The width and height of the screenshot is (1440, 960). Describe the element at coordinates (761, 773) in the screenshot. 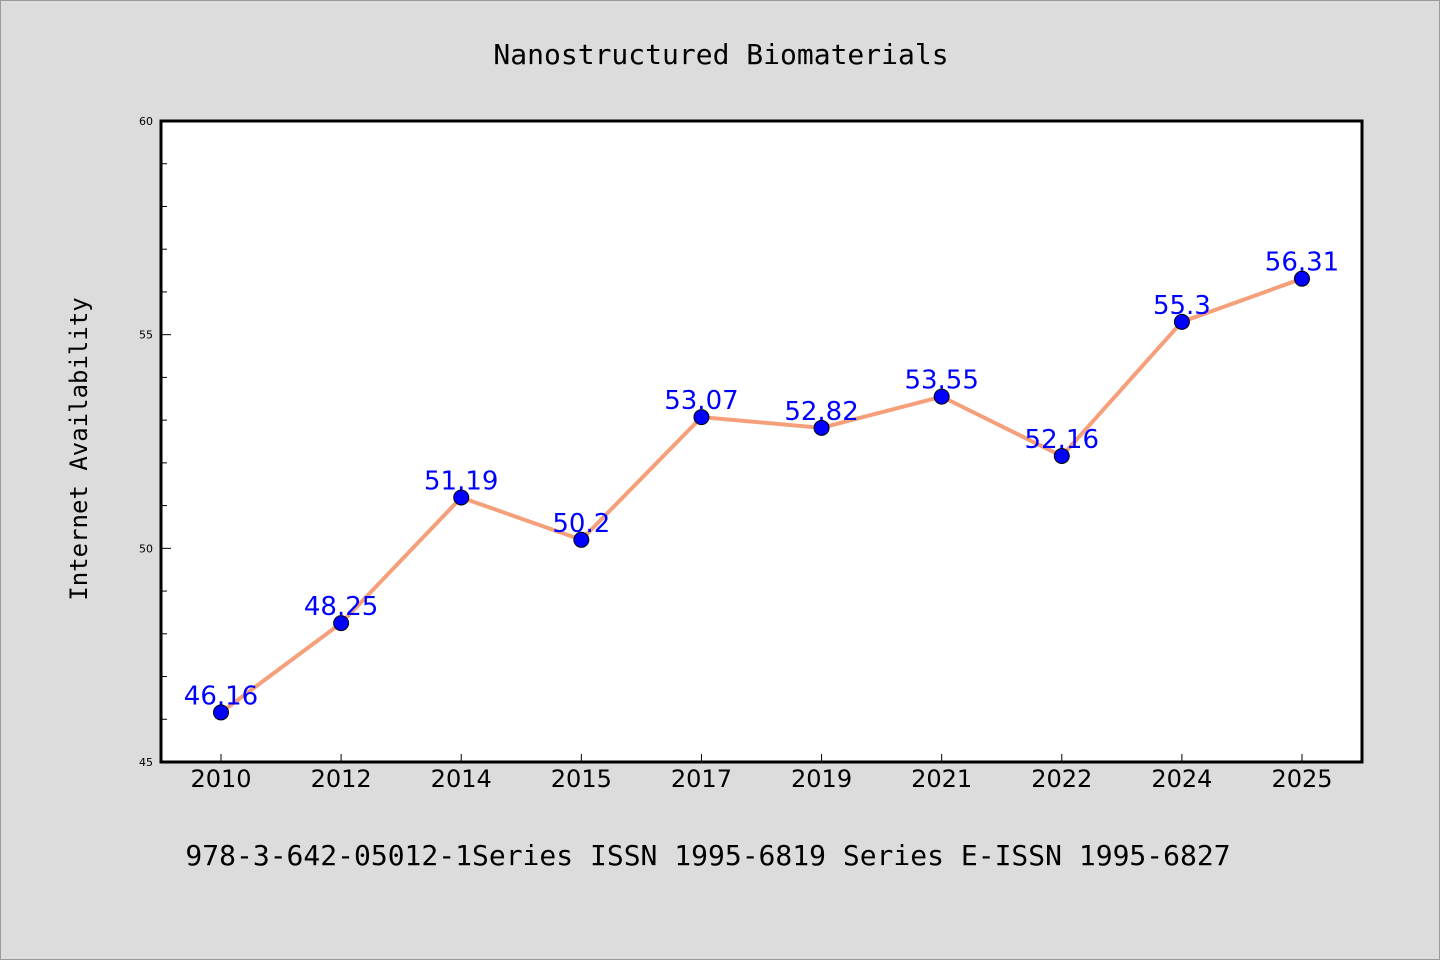

I see `x-axis: 2010 2012 2014 2015 2017 2019 2021 2022 2024 2025` at that location.